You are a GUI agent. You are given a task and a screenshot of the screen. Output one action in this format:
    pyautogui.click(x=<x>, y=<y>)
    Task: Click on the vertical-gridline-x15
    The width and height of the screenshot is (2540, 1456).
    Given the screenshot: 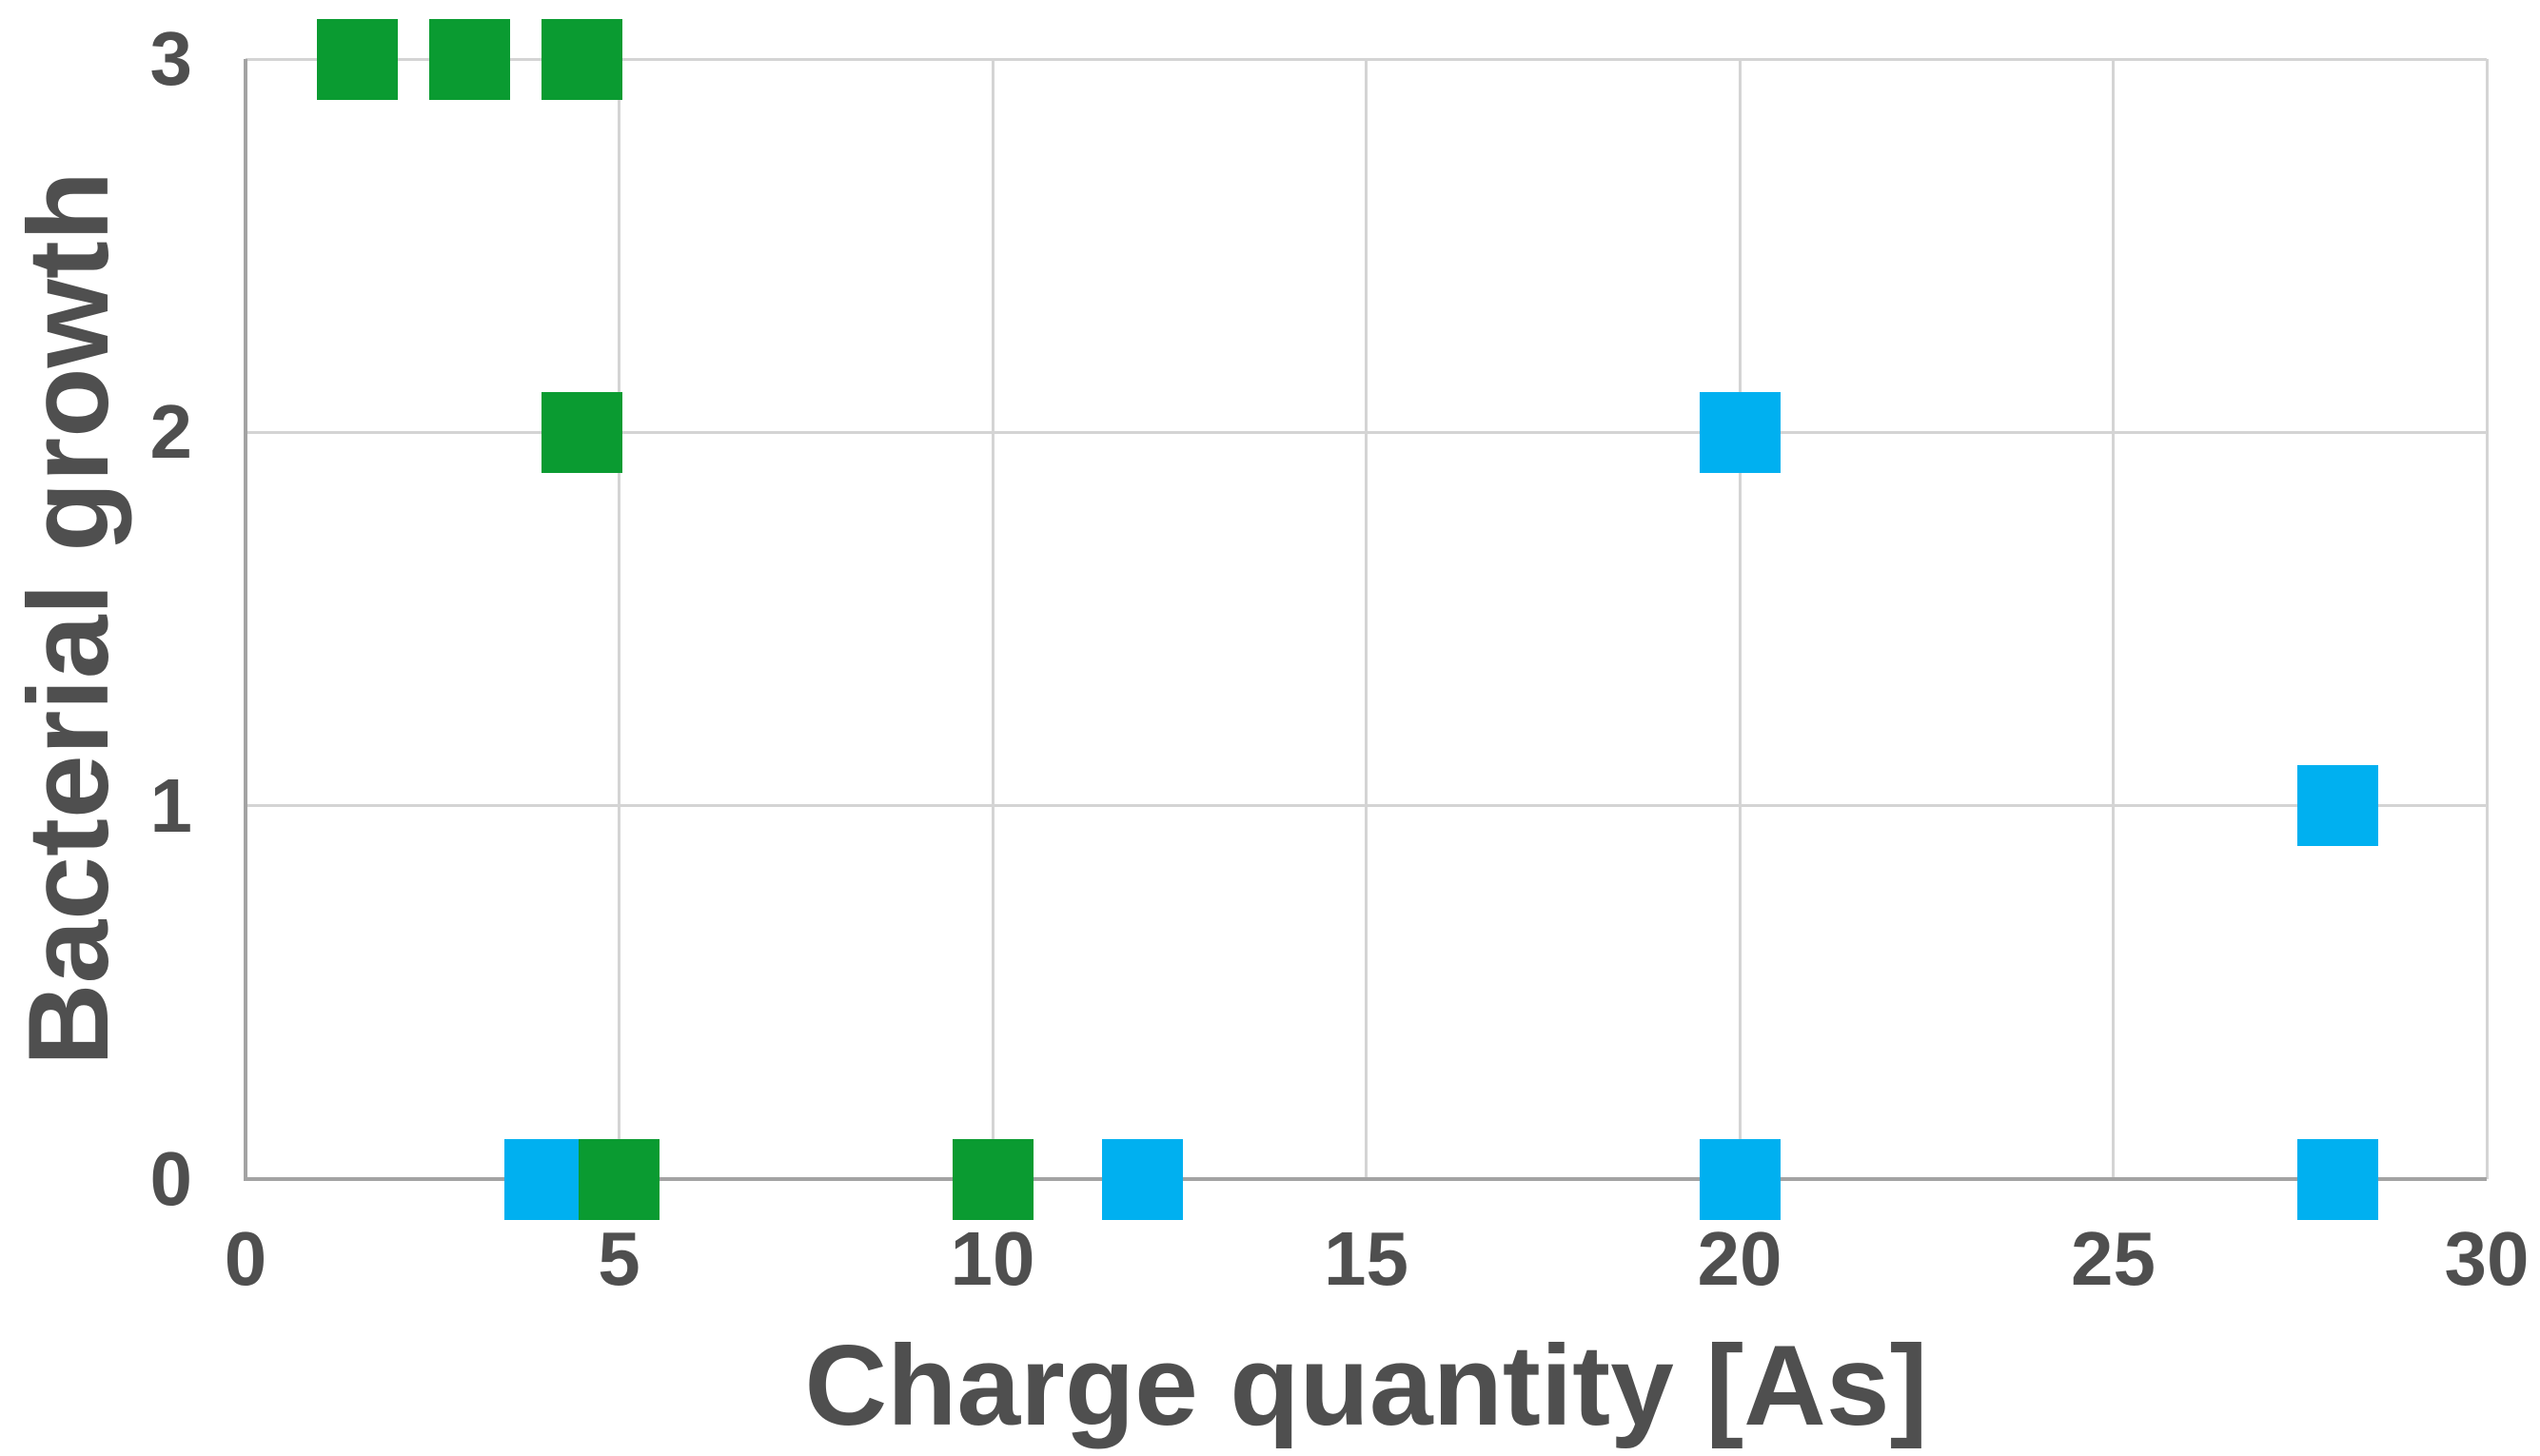 What is the action you would take?
    pyautogui.click(x=1366, y=619)
    